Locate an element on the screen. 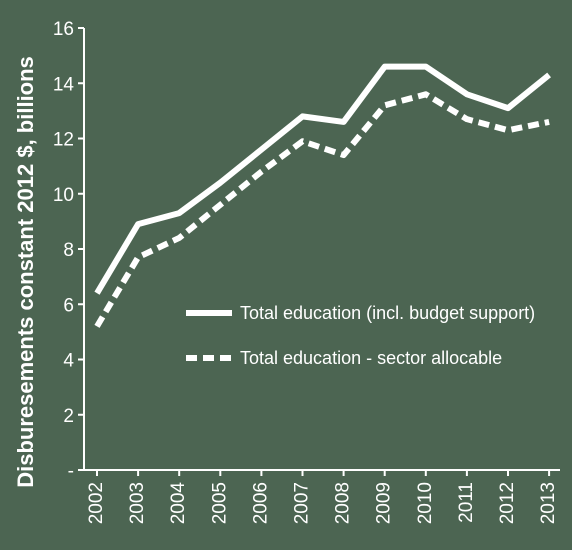 The height and width of the screenshot is (550, 572). y-tick-label: 2 is located at coordinates (68, 416).